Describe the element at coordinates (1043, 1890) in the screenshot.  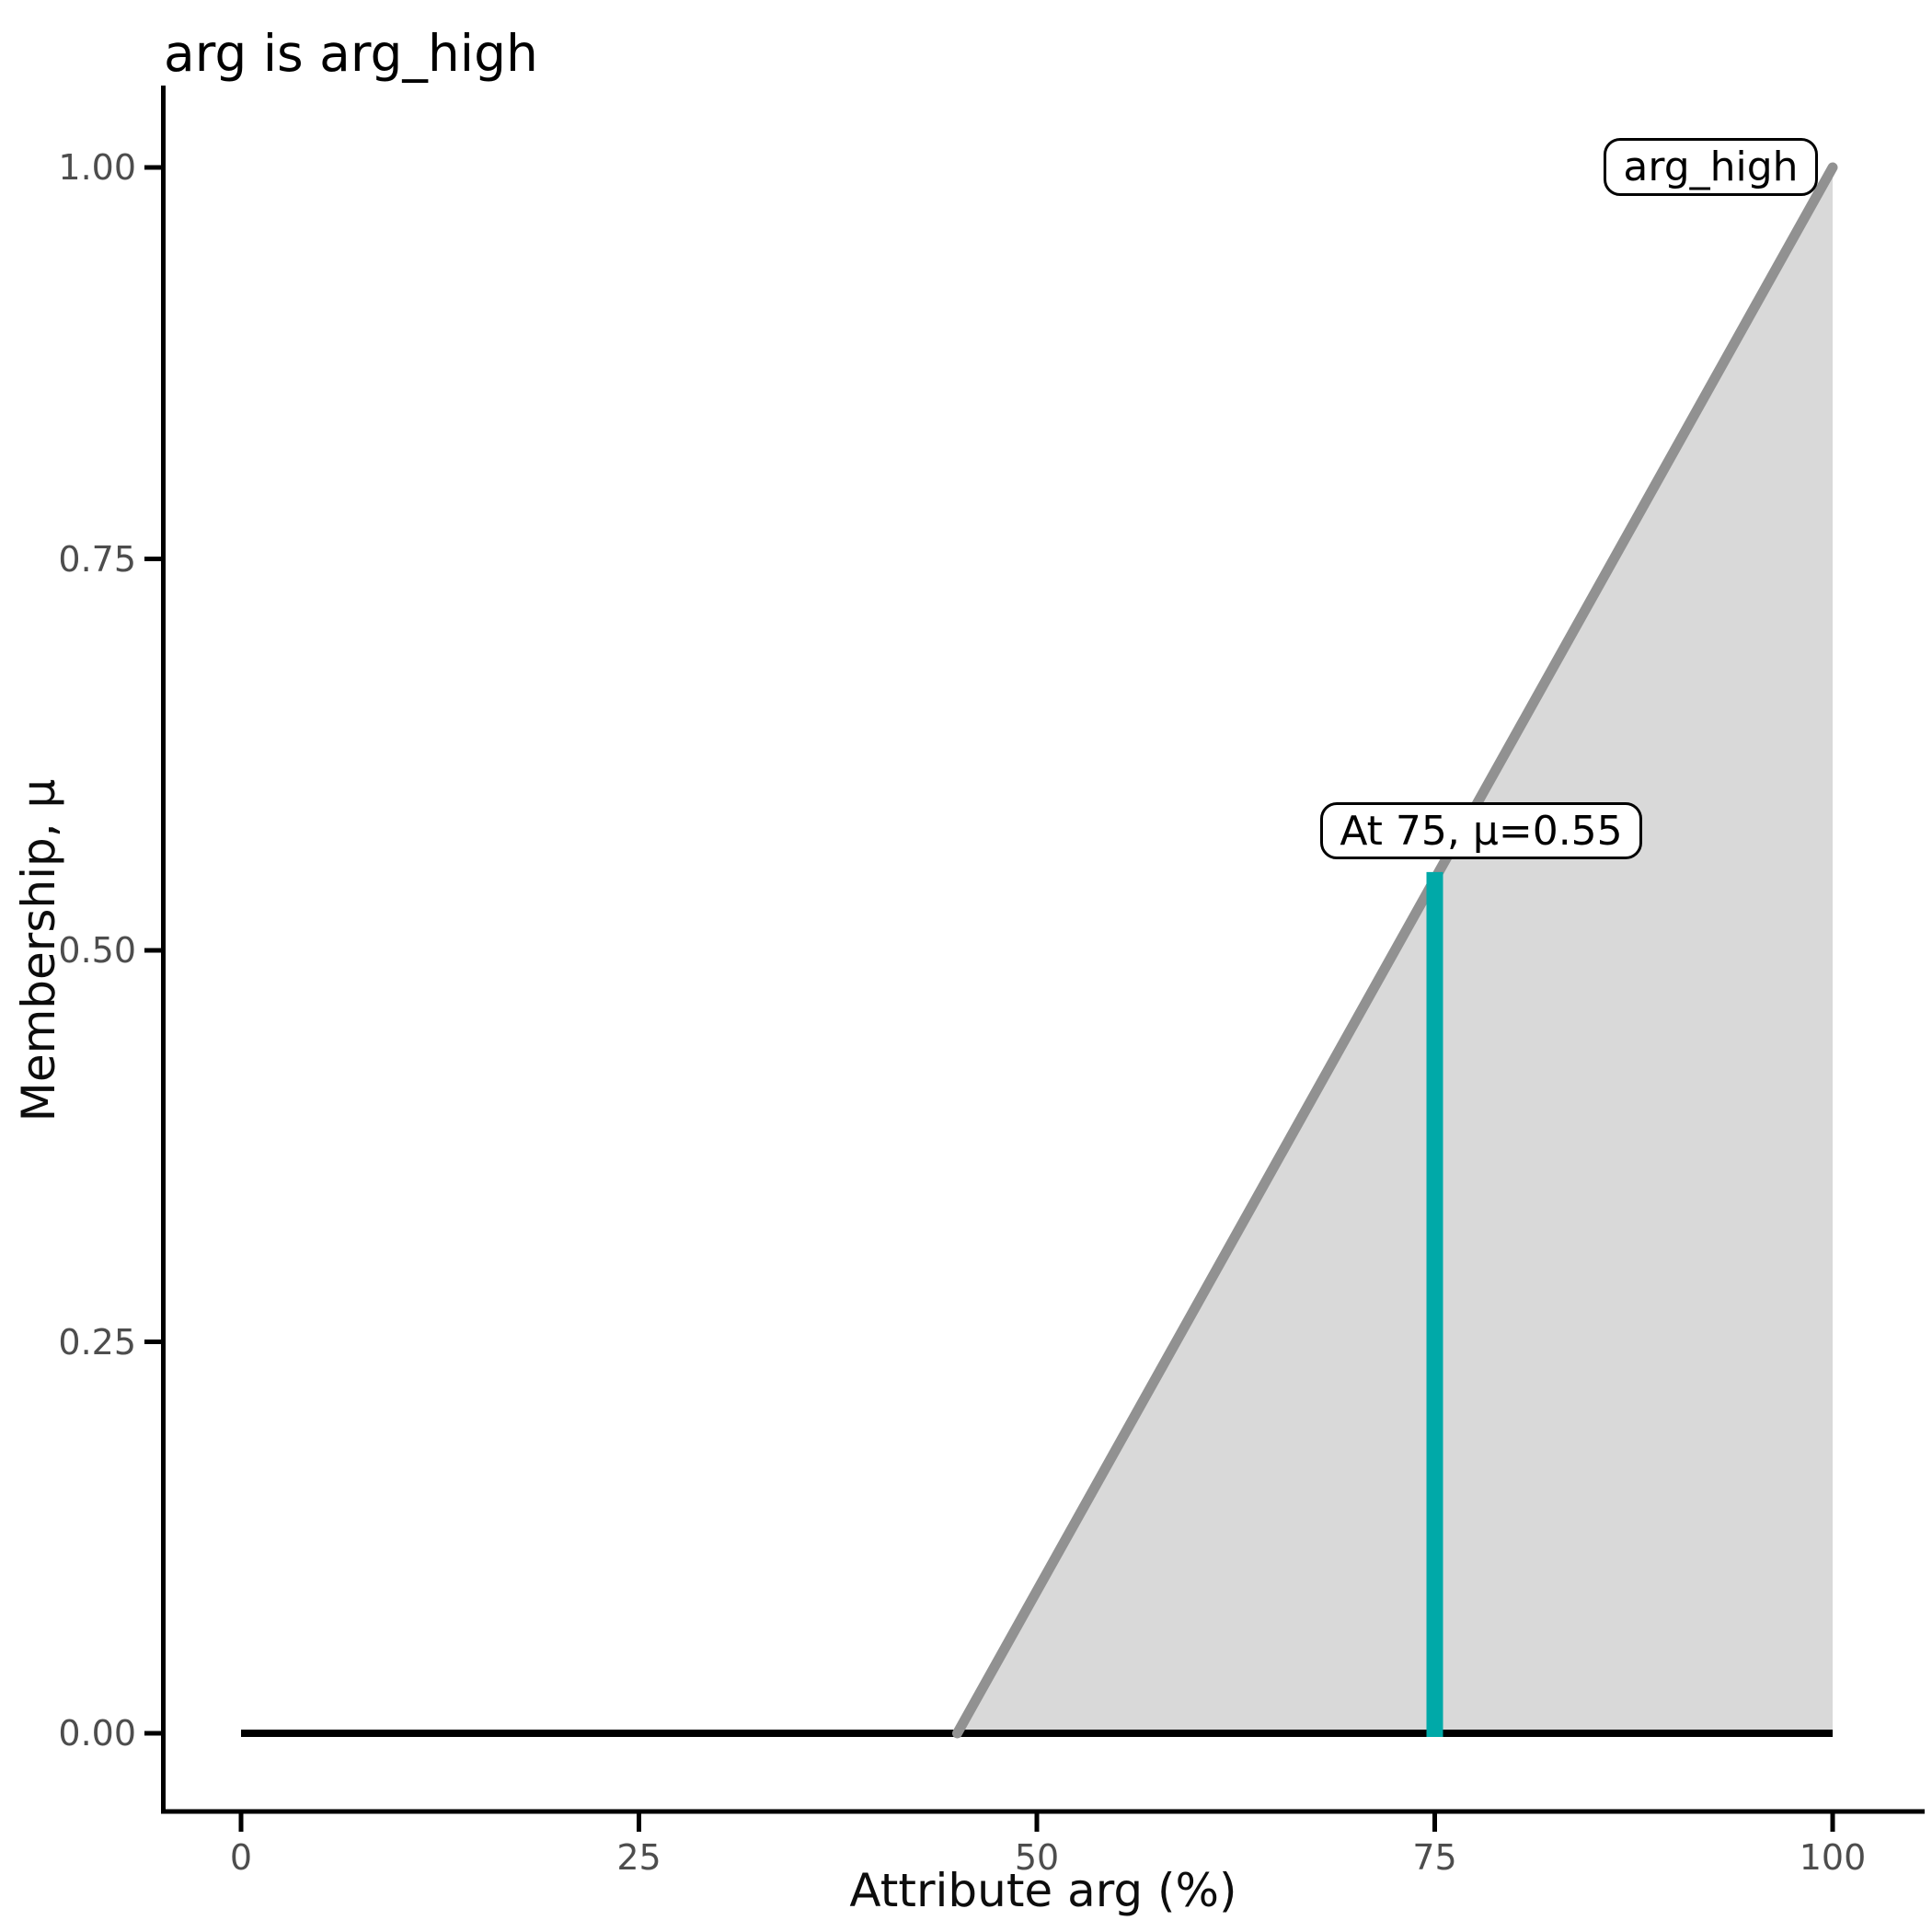
I see `x-axis-title: Attribute arg (%)` at that location.